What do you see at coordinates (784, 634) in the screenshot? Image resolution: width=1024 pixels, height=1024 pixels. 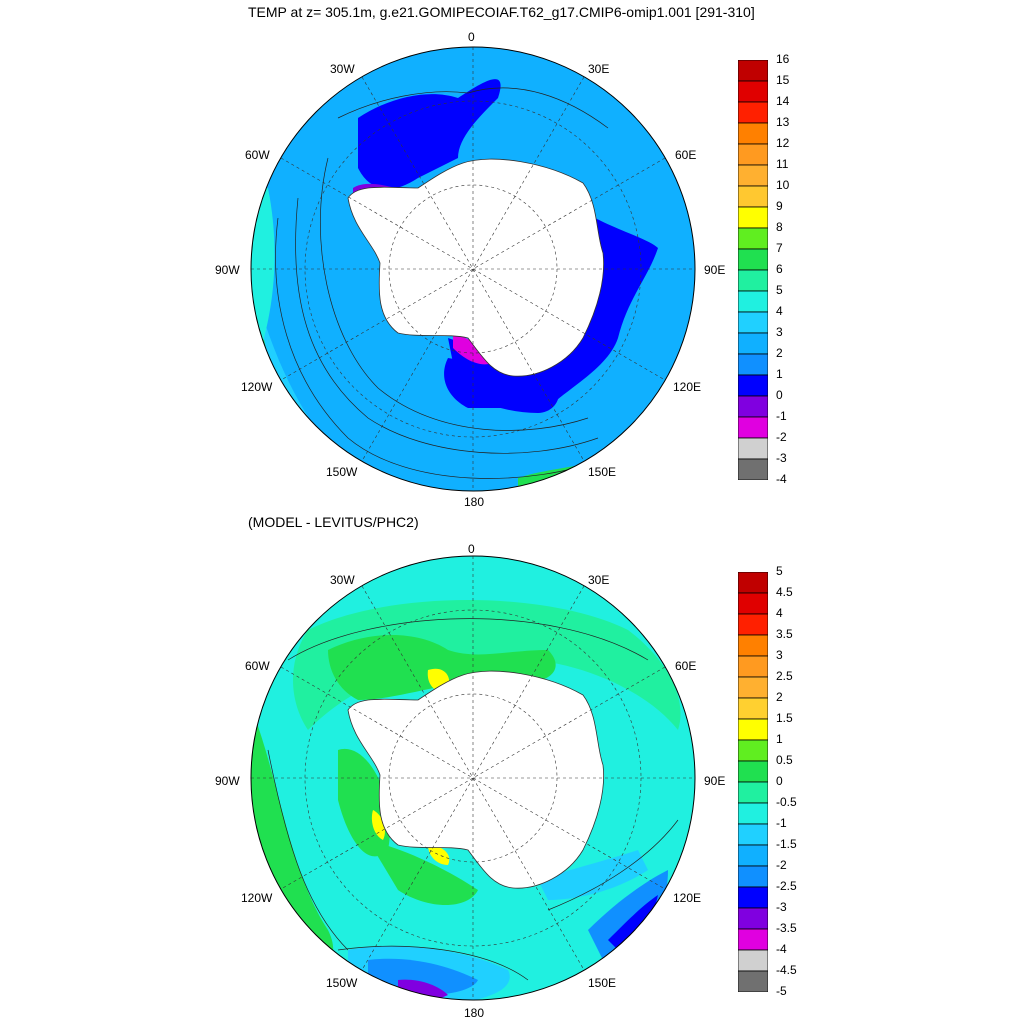 I see `colorbar-tick-label: 3.5` at bounding box center [784, 634].